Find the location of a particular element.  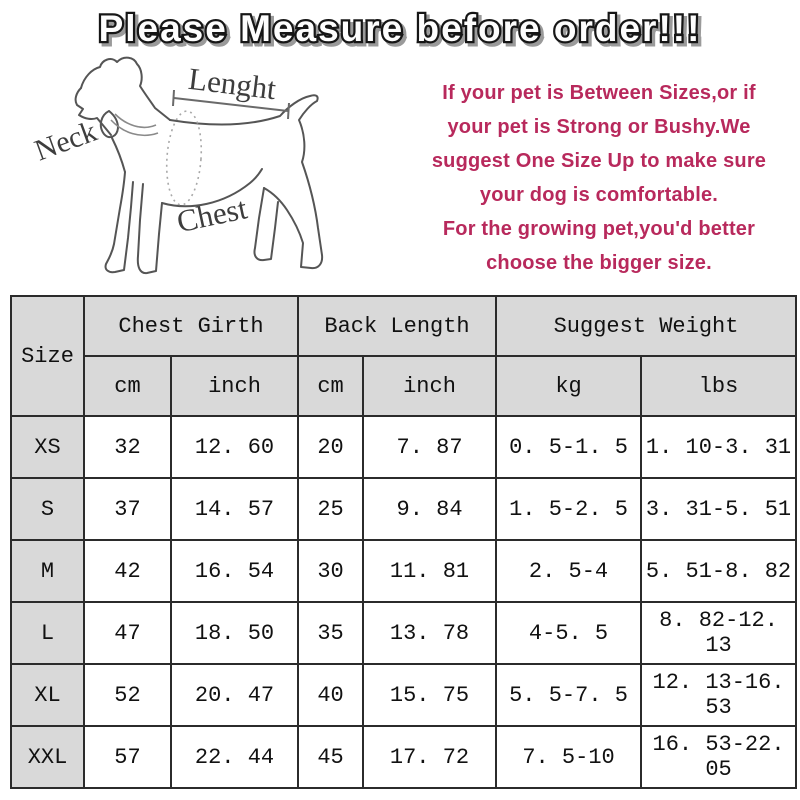

advice-line: If your pet is Between Sizes,or if is located at coordinates (599, 93).